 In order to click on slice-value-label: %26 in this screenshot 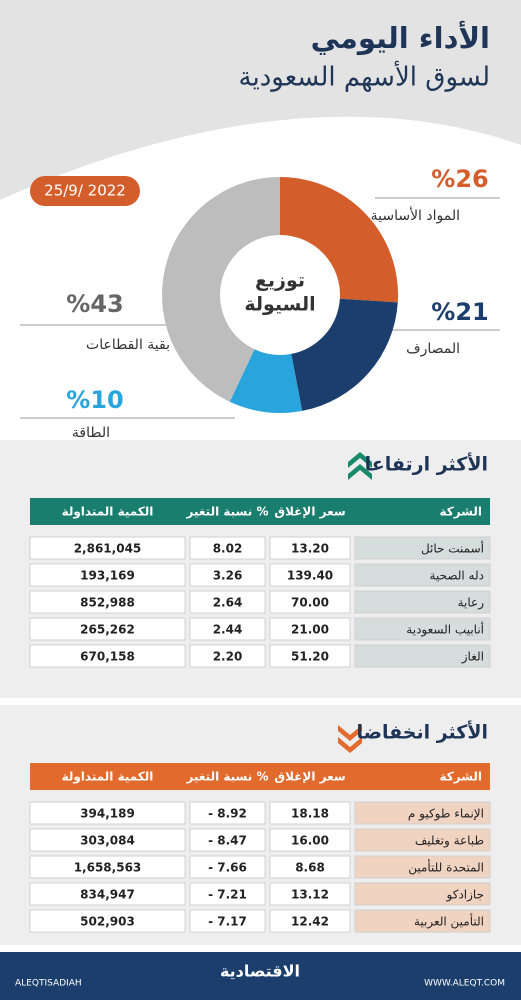, I will do `click(459, 179)`.